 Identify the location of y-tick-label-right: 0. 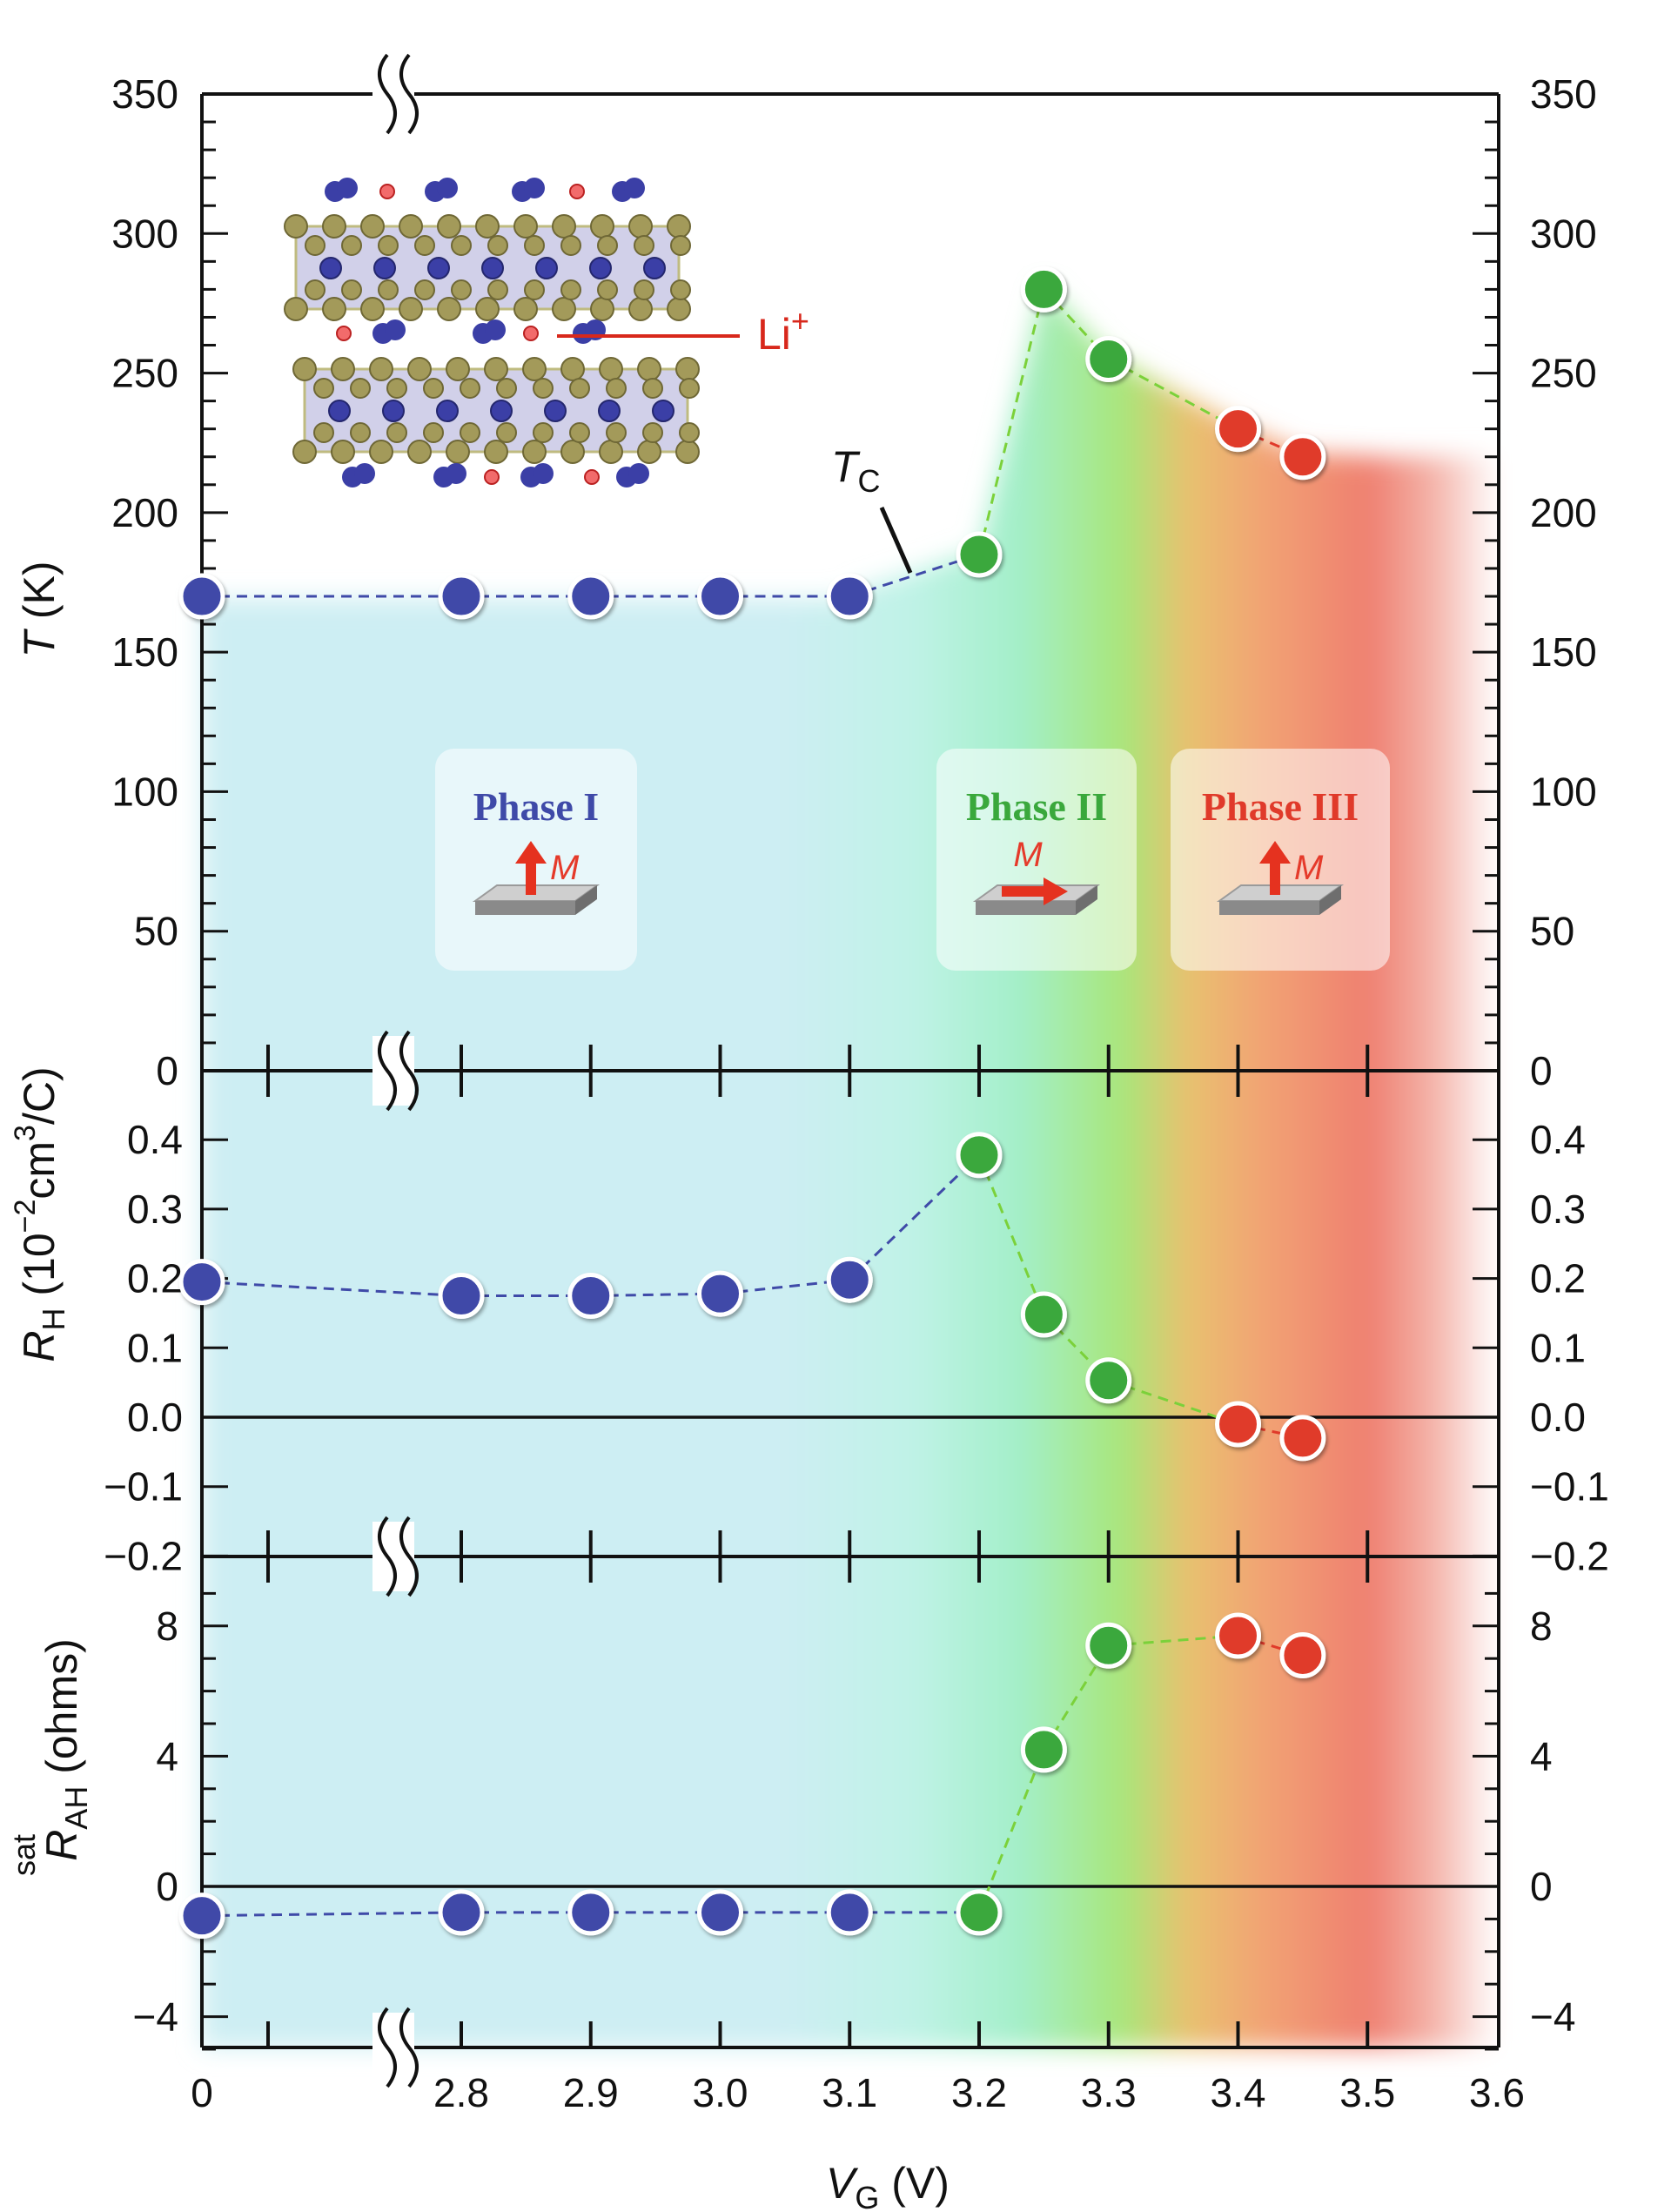
(1541, 1886).